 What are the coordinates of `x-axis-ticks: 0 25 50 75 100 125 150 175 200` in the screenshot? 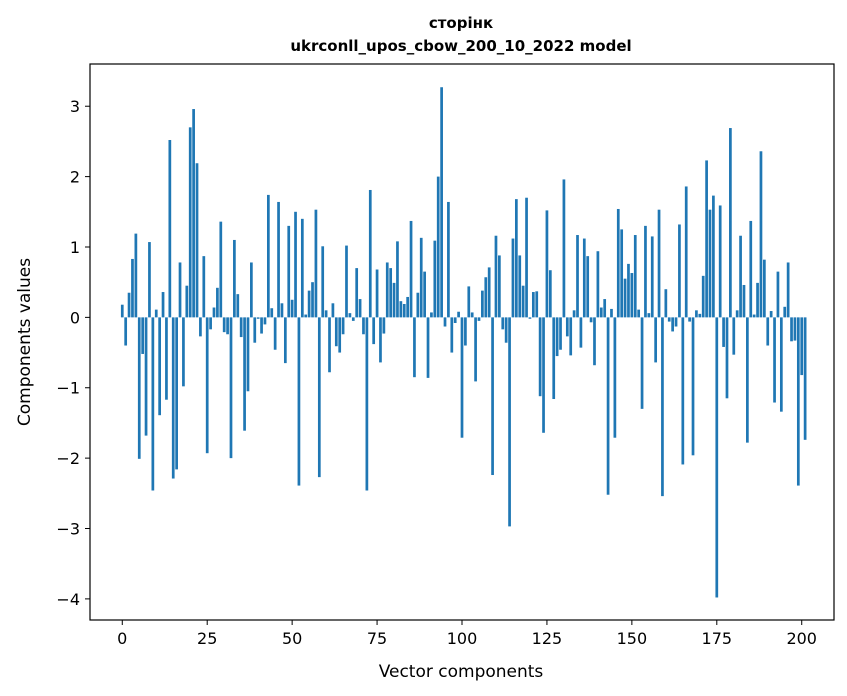 It's located at (467, 634).